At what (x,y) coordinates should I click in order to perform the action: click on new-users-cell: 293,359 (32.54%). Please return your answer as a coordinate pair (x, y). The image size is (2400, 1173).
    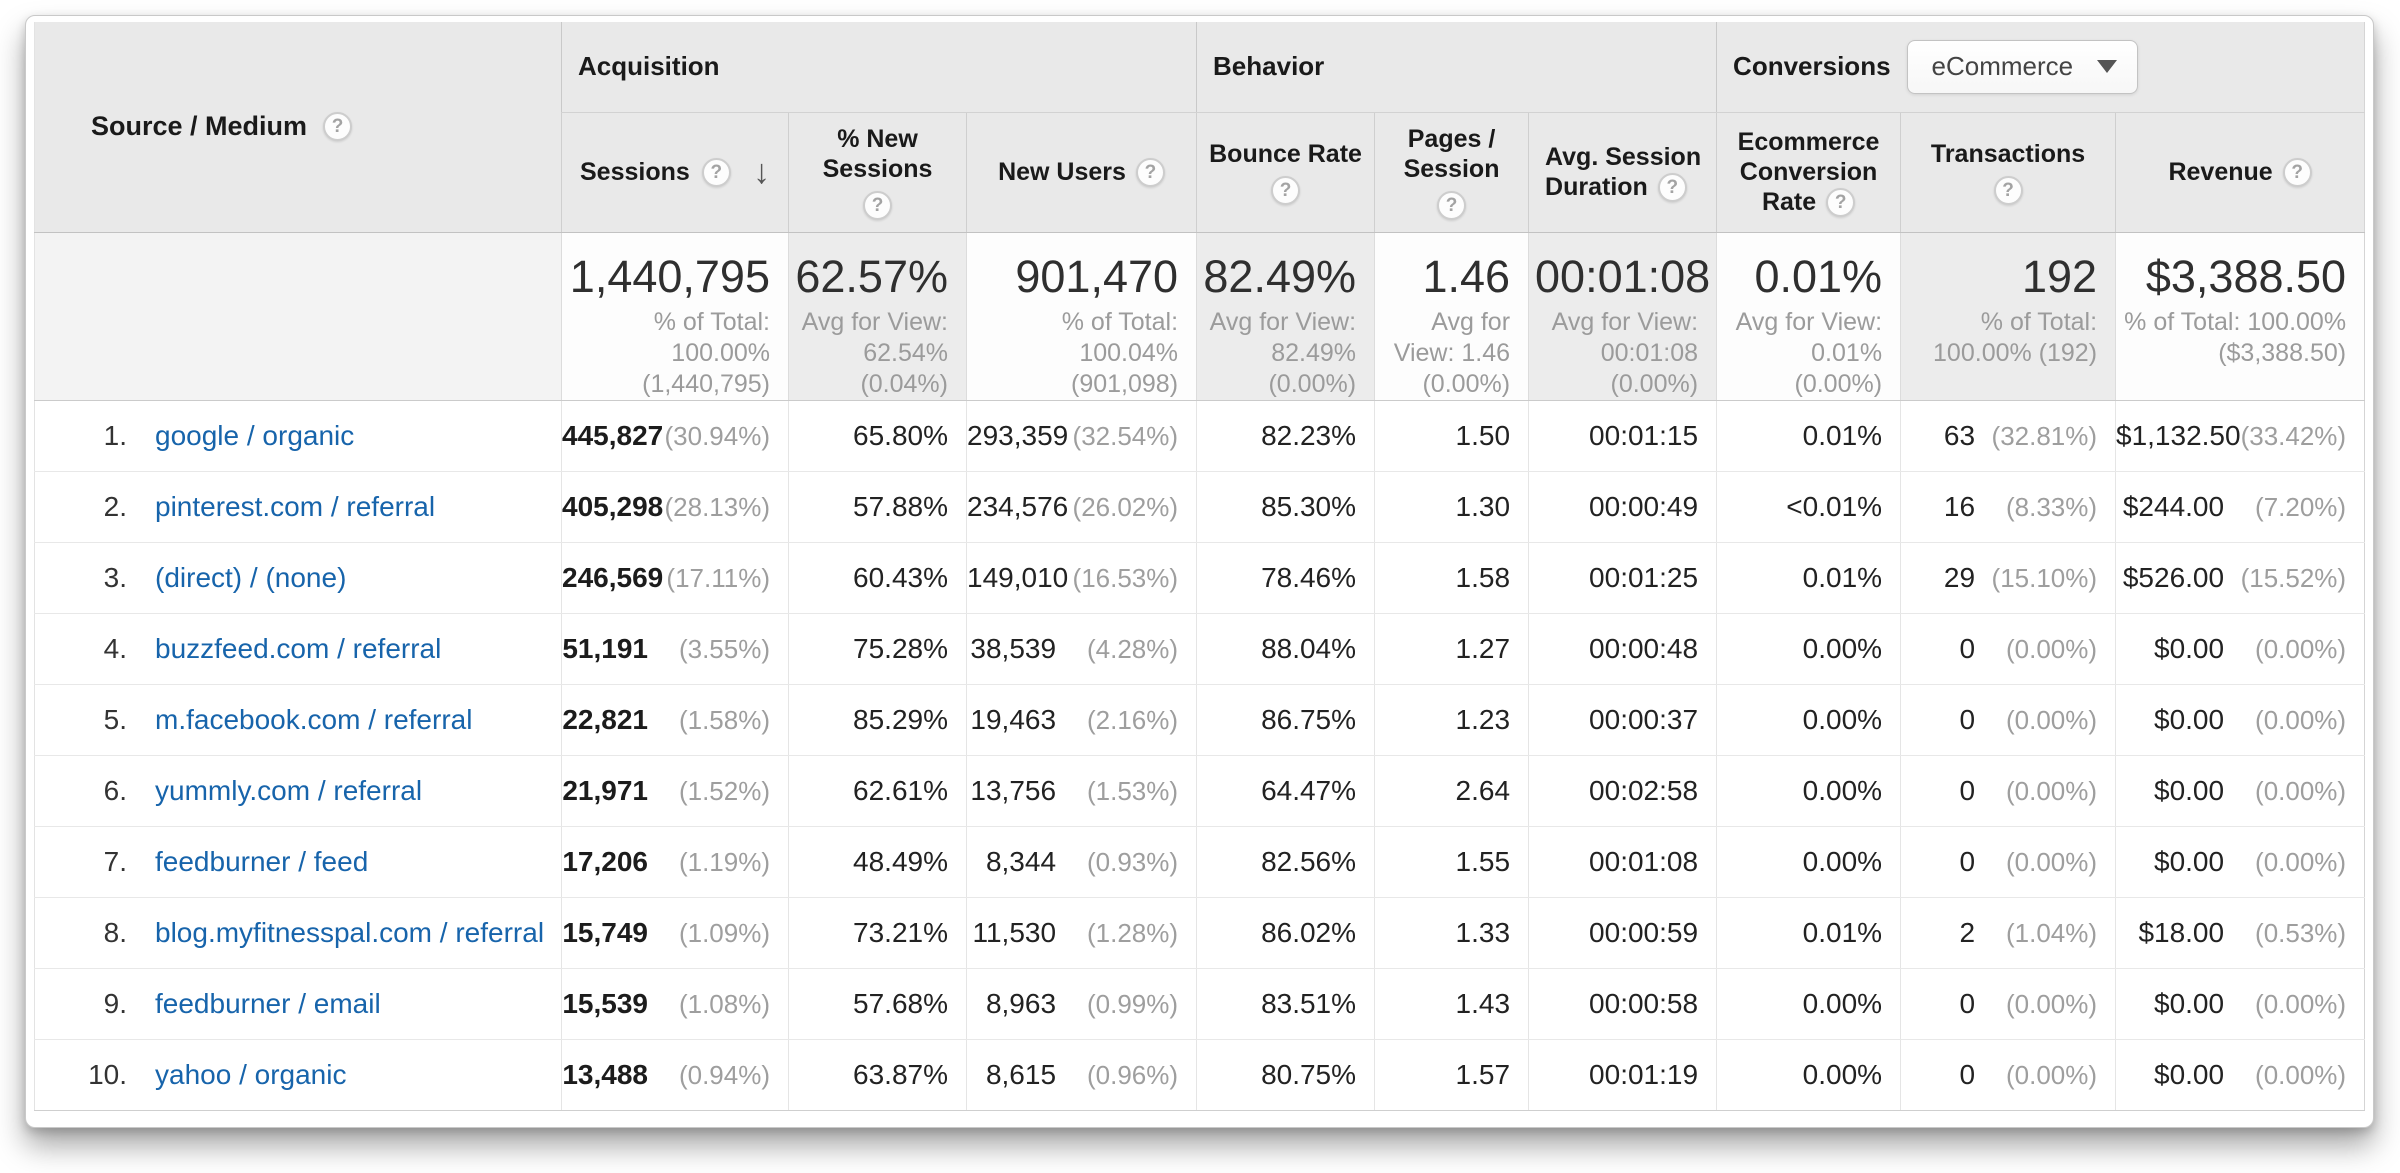
    Looking at the image, I should click on (1081, 436).